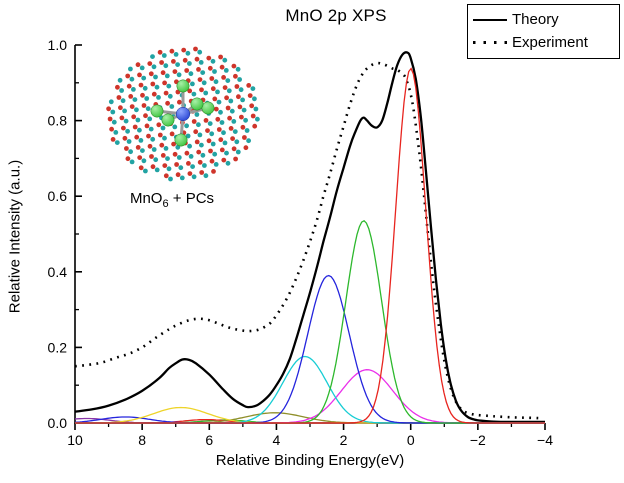 The height and width of the screenshot is (483, 624). What do you see at coordinates (58, 45) in the screenshot?
I see `svg-text: 1.0` at bounding box center [58, 45].